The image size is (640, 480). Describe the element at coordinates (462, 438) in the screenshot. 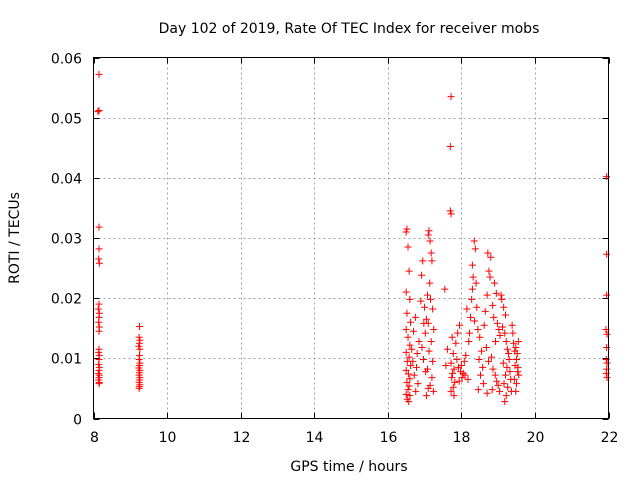

I see `x-tick-label: 18` at that location.